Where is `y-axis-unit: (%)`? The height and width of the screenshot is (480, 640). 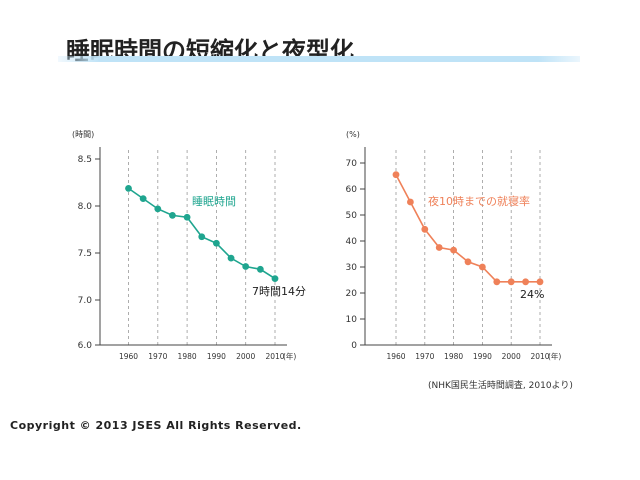 y-axis-unit: (%) is located at coordinates (353, 134).